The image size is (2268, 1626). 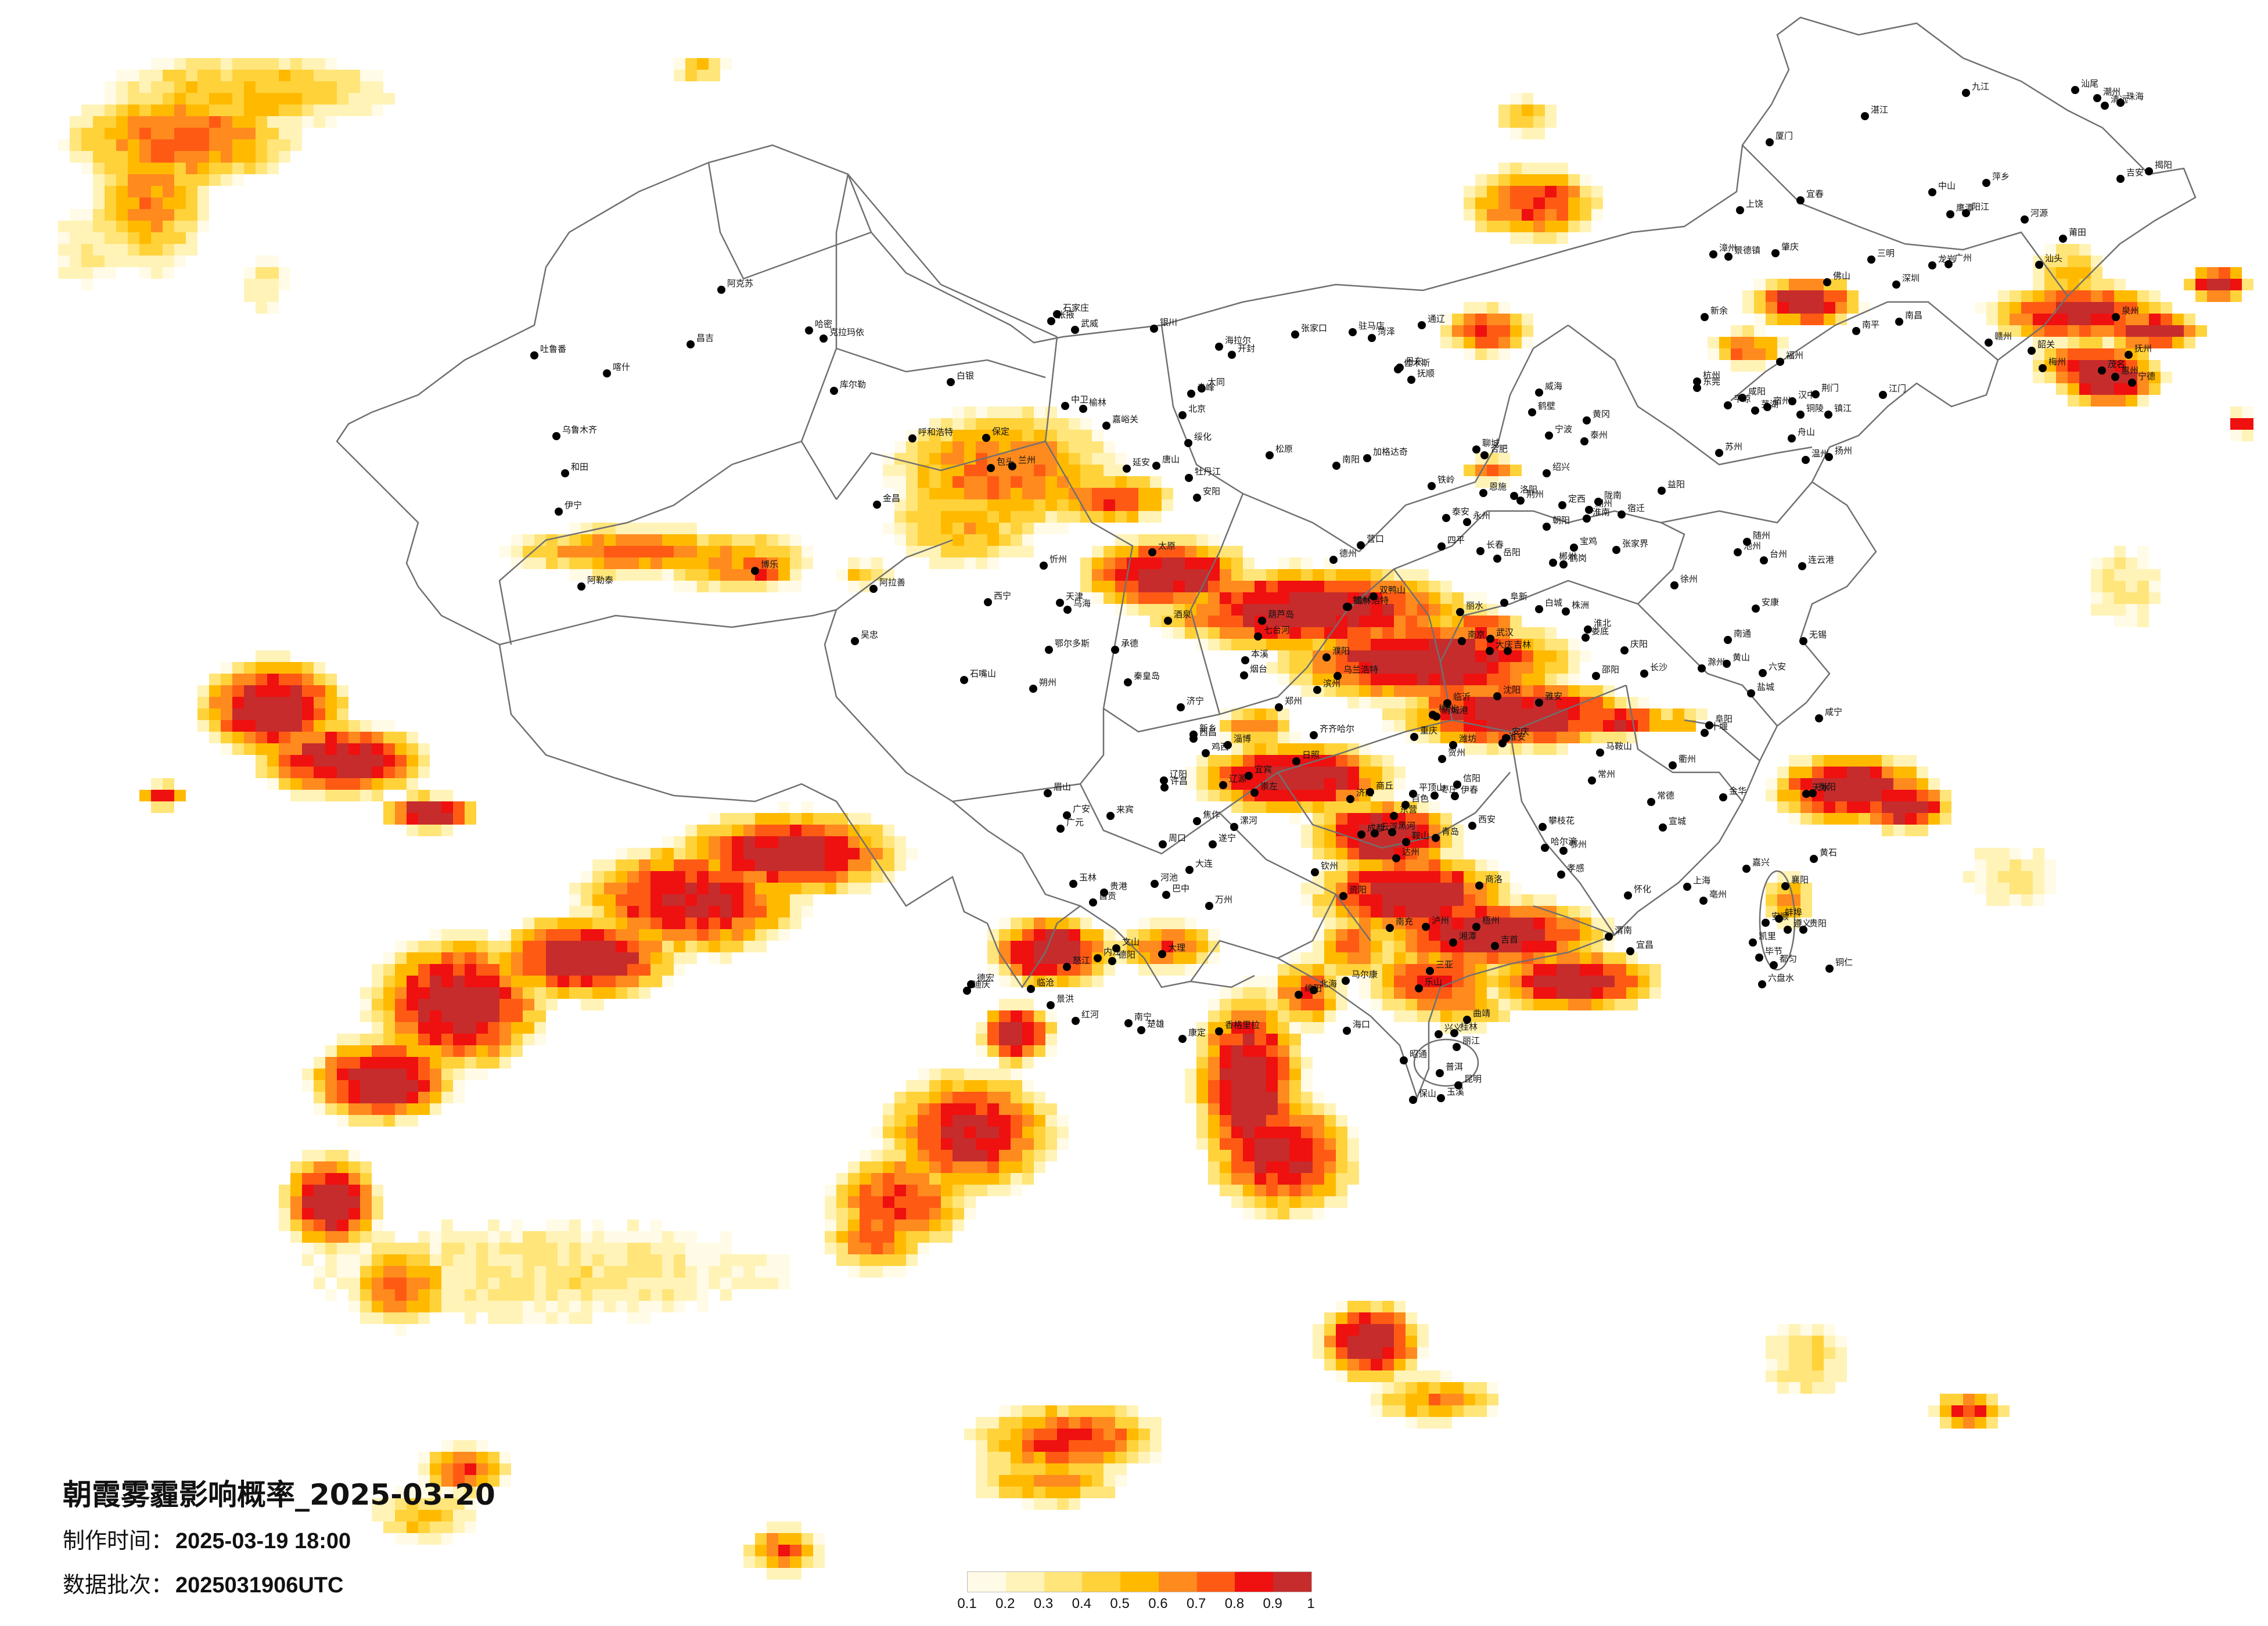 I want to click on city-label: 萍乡, so click(x=2001, y=176).